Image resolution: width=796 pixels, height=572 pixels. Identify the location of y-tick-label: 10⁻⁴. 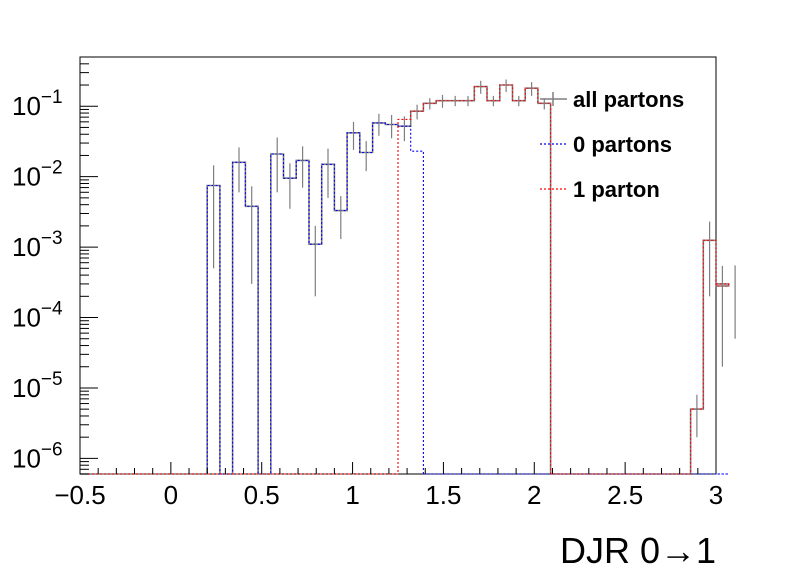
(37, 316).